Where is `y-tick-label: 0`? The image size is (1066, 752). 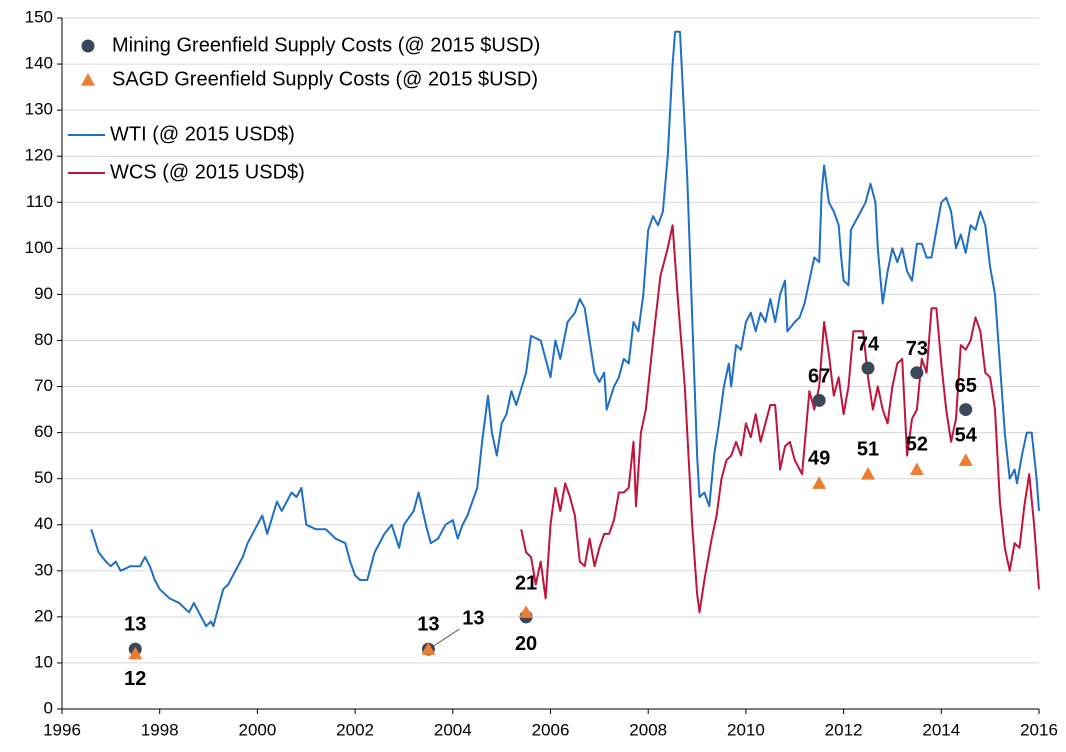 y-tick-label: 0 is located at coordinates (48, 707).